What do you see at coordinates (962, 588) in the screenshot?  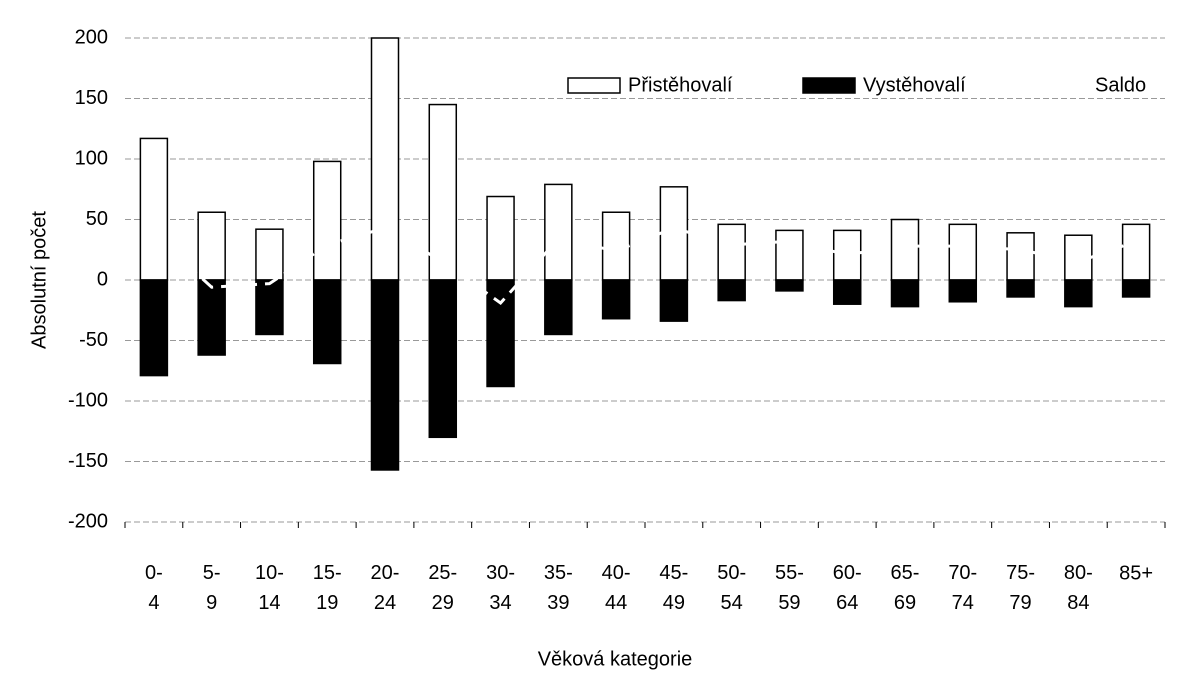 I see `x-tick-label: 70-74` at bounding box center [962, 588].